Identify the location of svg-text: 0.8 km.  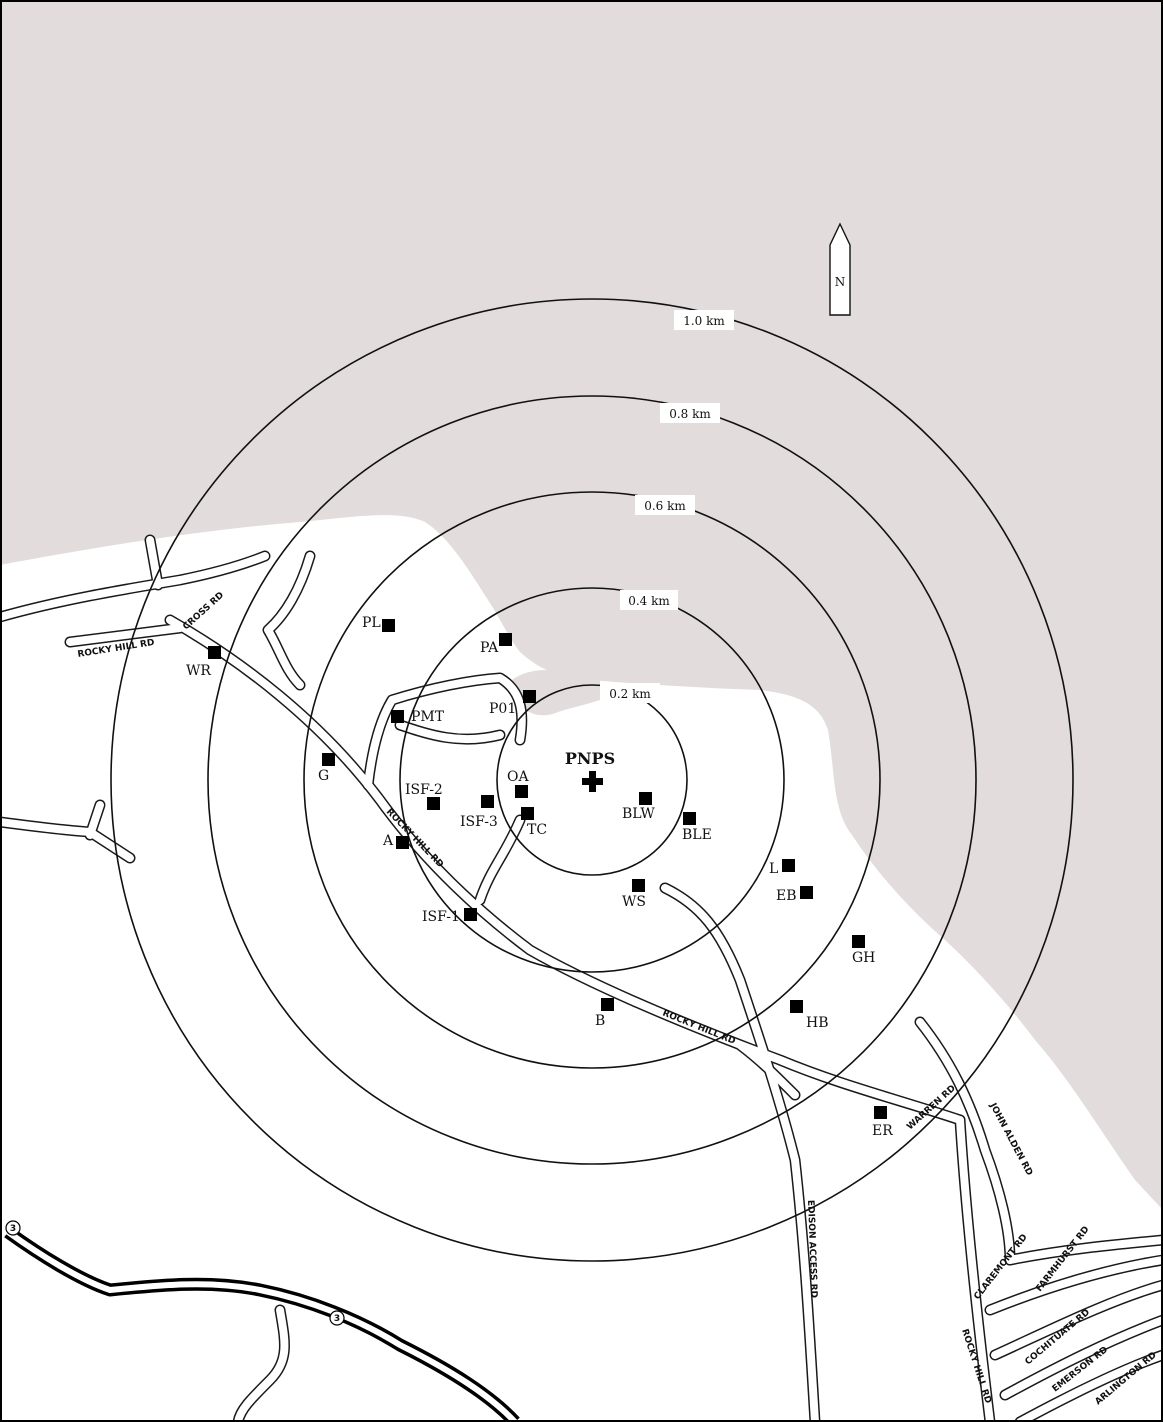
(690, 414).